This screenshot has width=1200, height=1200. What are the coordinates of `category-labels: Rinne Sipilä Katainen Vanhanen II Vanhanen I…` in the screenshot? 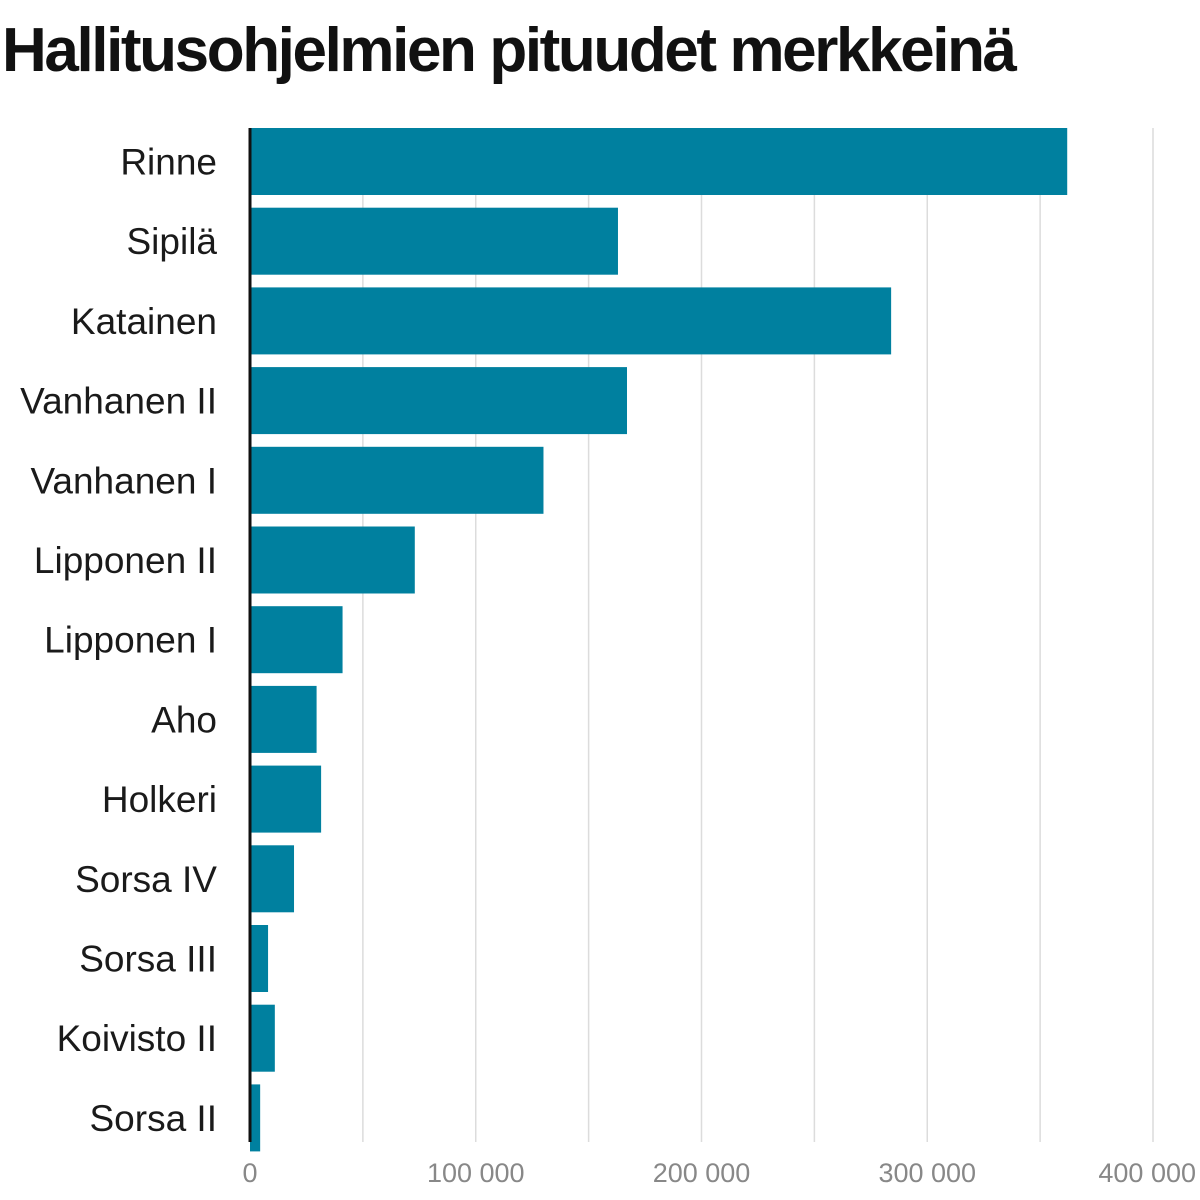 It's located at (118, 640).